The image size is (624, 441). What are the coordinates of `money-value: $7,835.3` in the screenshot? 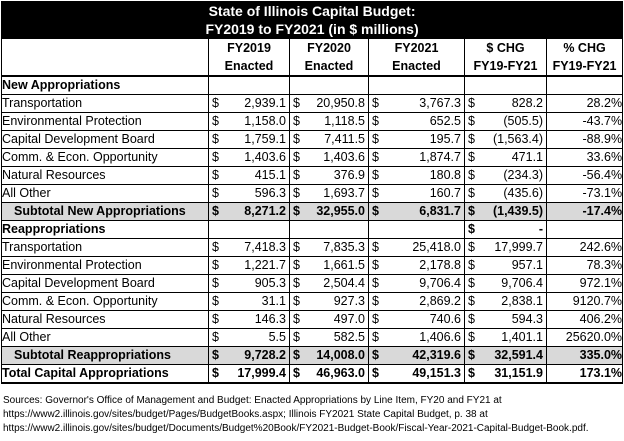 It's located at (329, 248).